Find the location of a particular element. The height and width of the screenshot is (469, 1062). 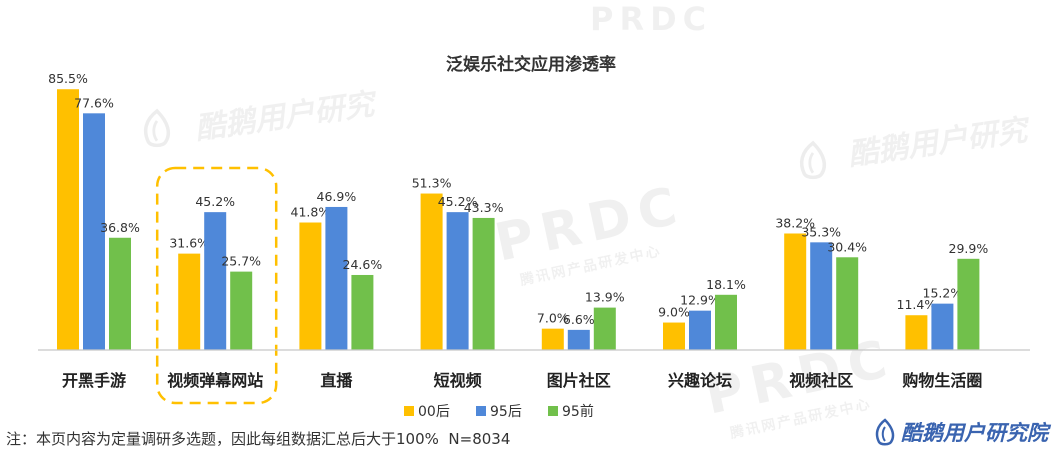

legend: 00后 95后 95前 is located at coordinates (512, 411).